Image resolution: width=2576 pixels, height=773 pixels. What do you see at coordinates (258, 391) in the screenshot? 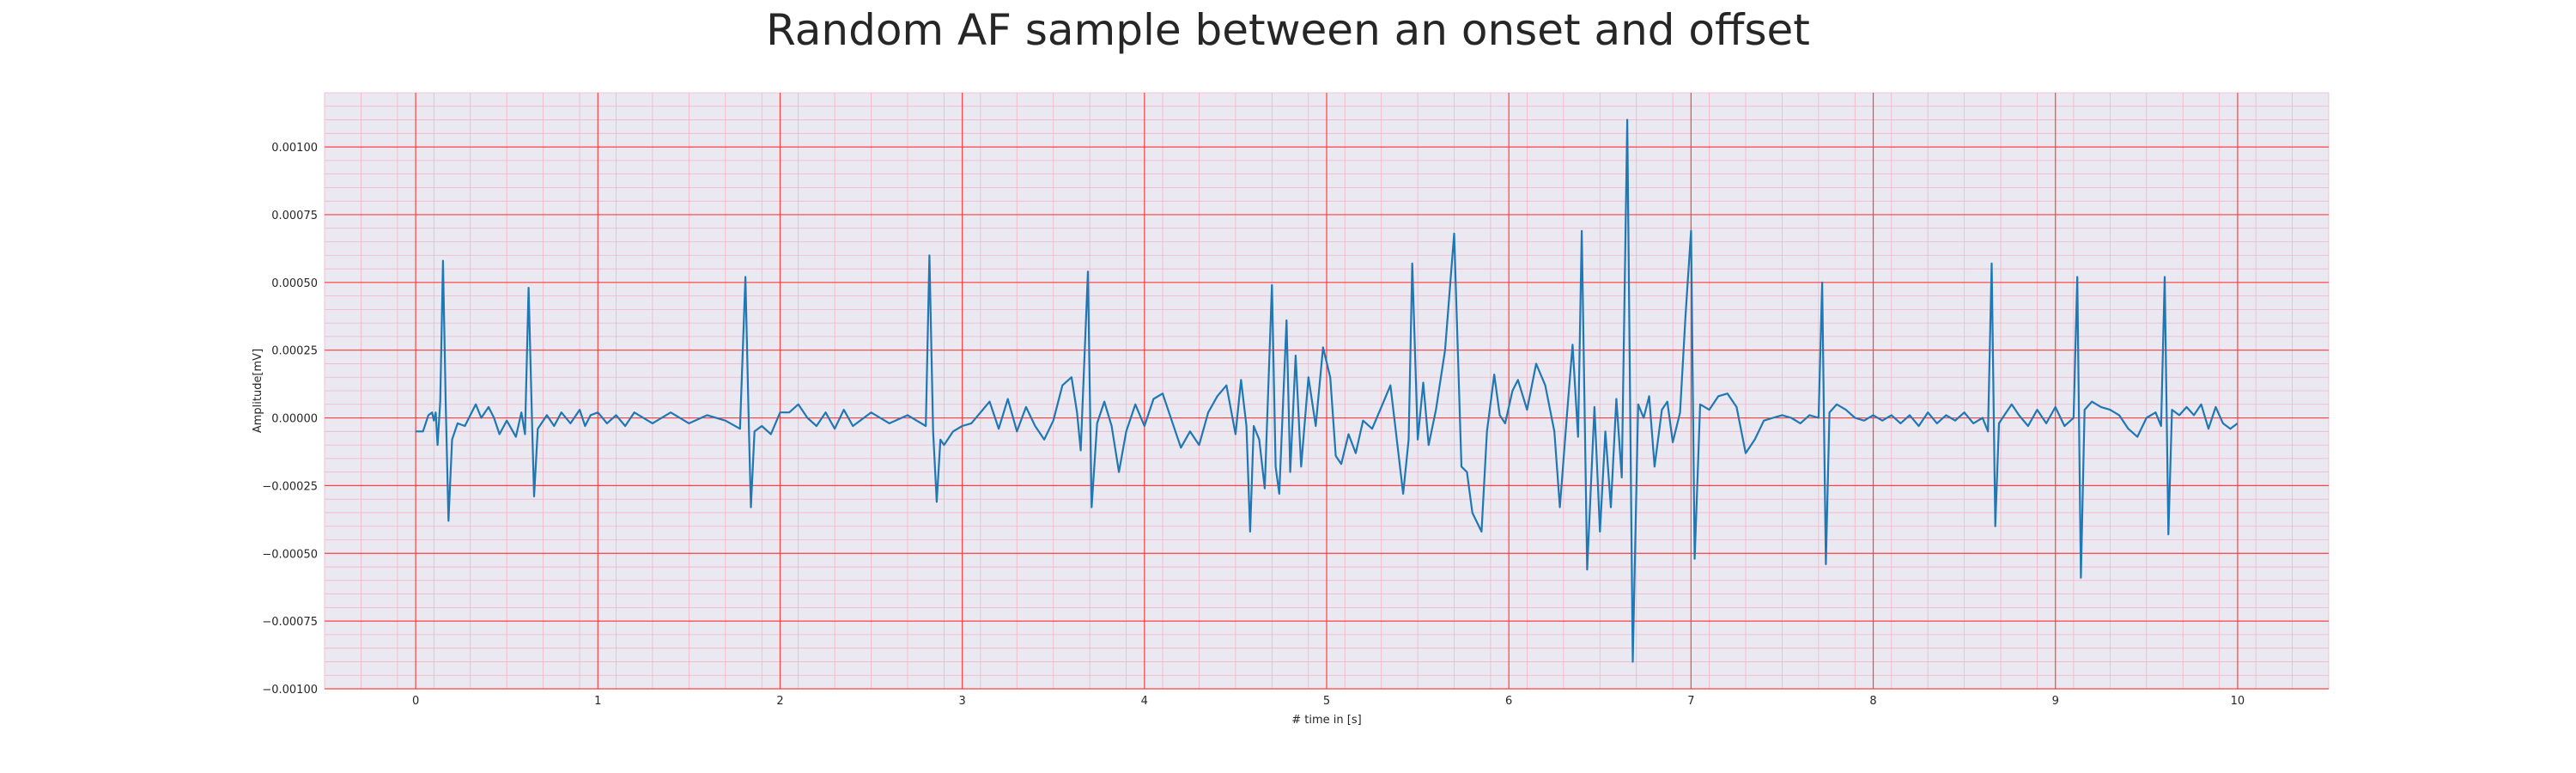
I see `y-axis-label: Amplitude[mV]` at bounding box center [258, 391].